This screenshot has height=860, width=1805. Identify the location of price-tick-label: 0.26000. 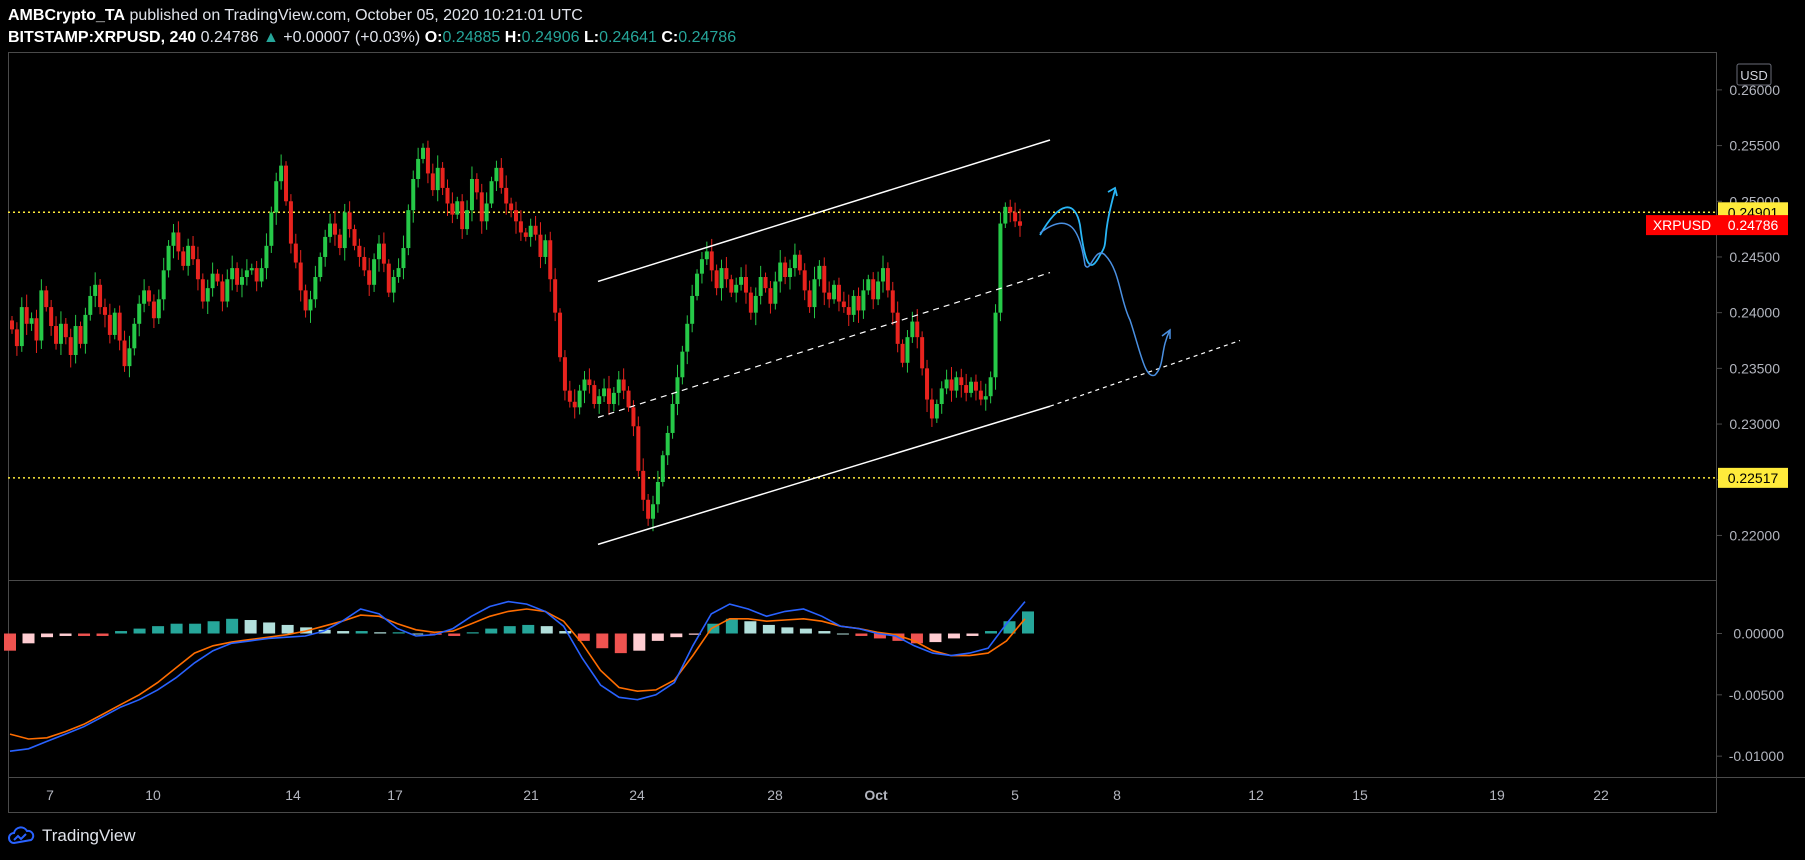
(1754, 90).